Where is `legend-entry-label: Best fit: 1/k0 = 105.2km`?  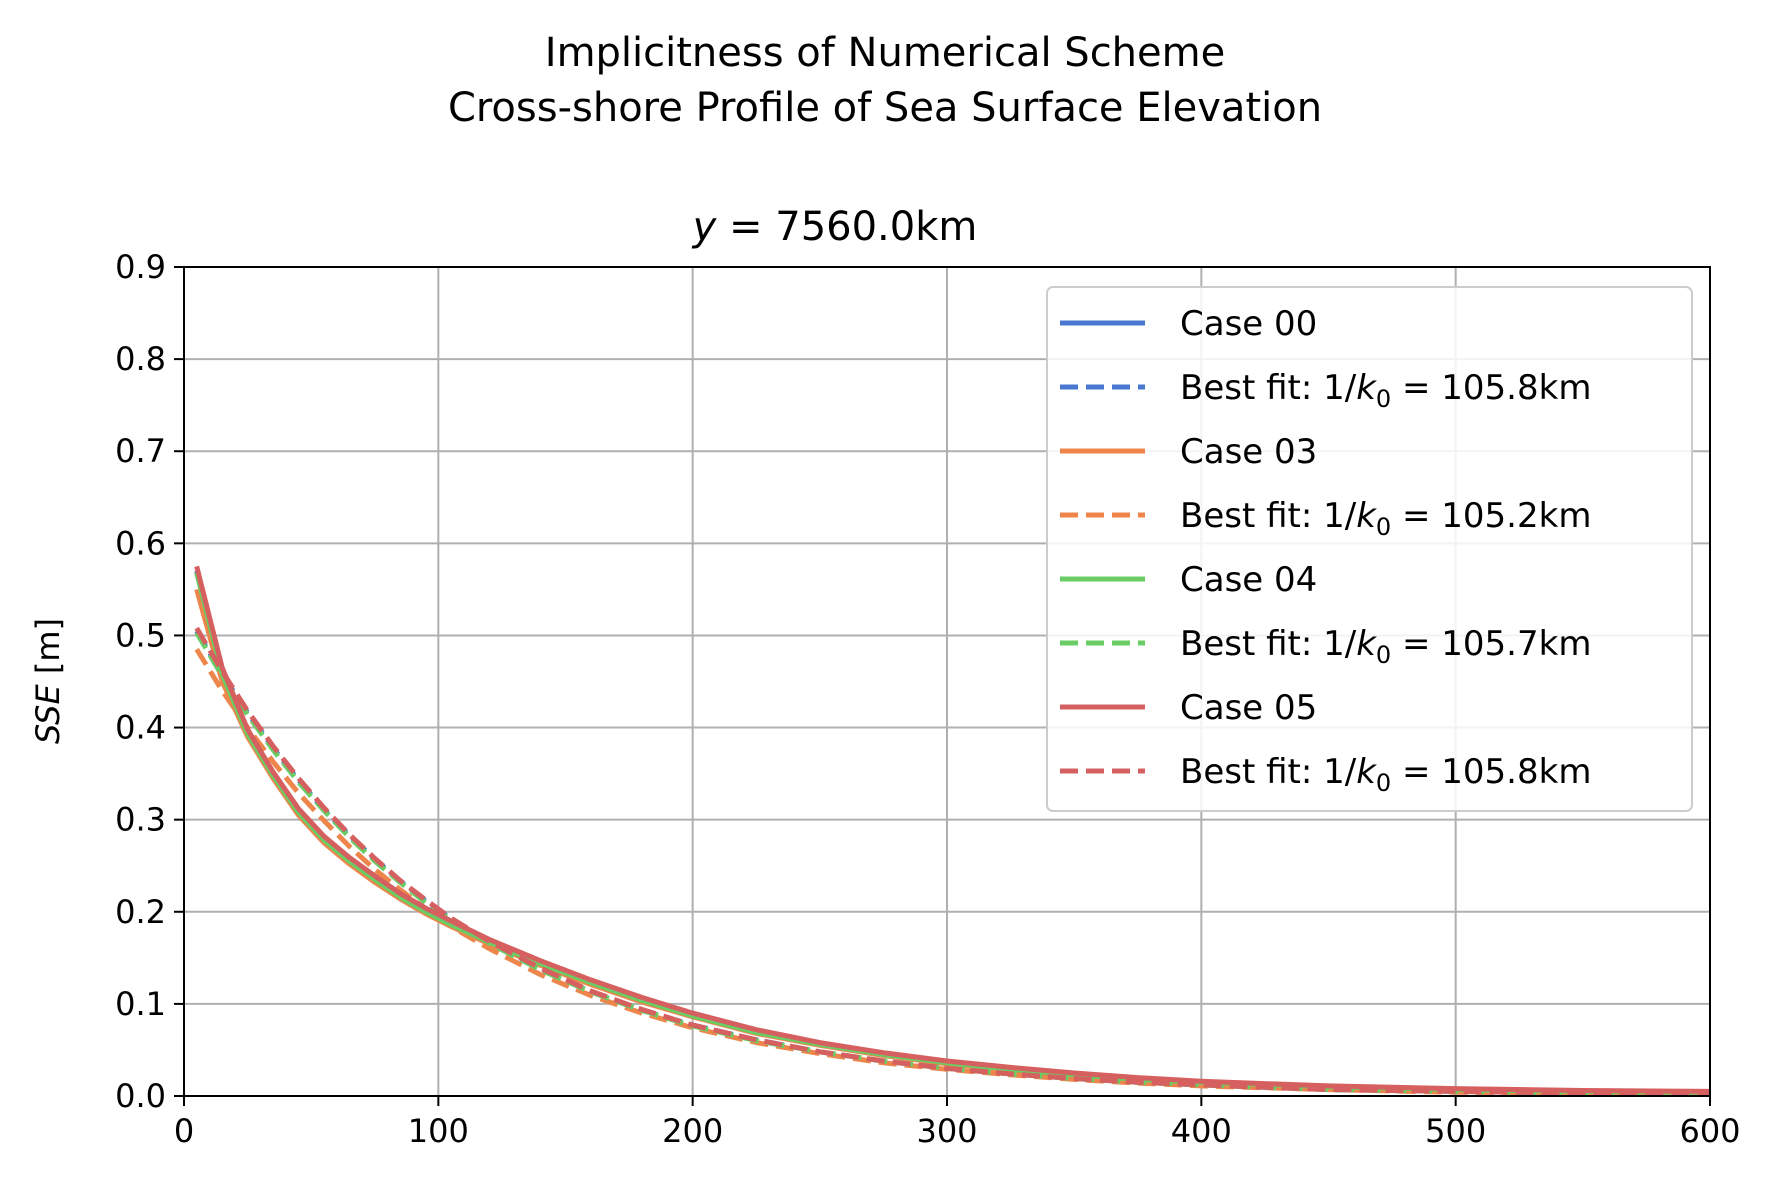
legend-entry-label: Best fit: 1/k0 = 105.2km is located at coordinates (1385, 518).